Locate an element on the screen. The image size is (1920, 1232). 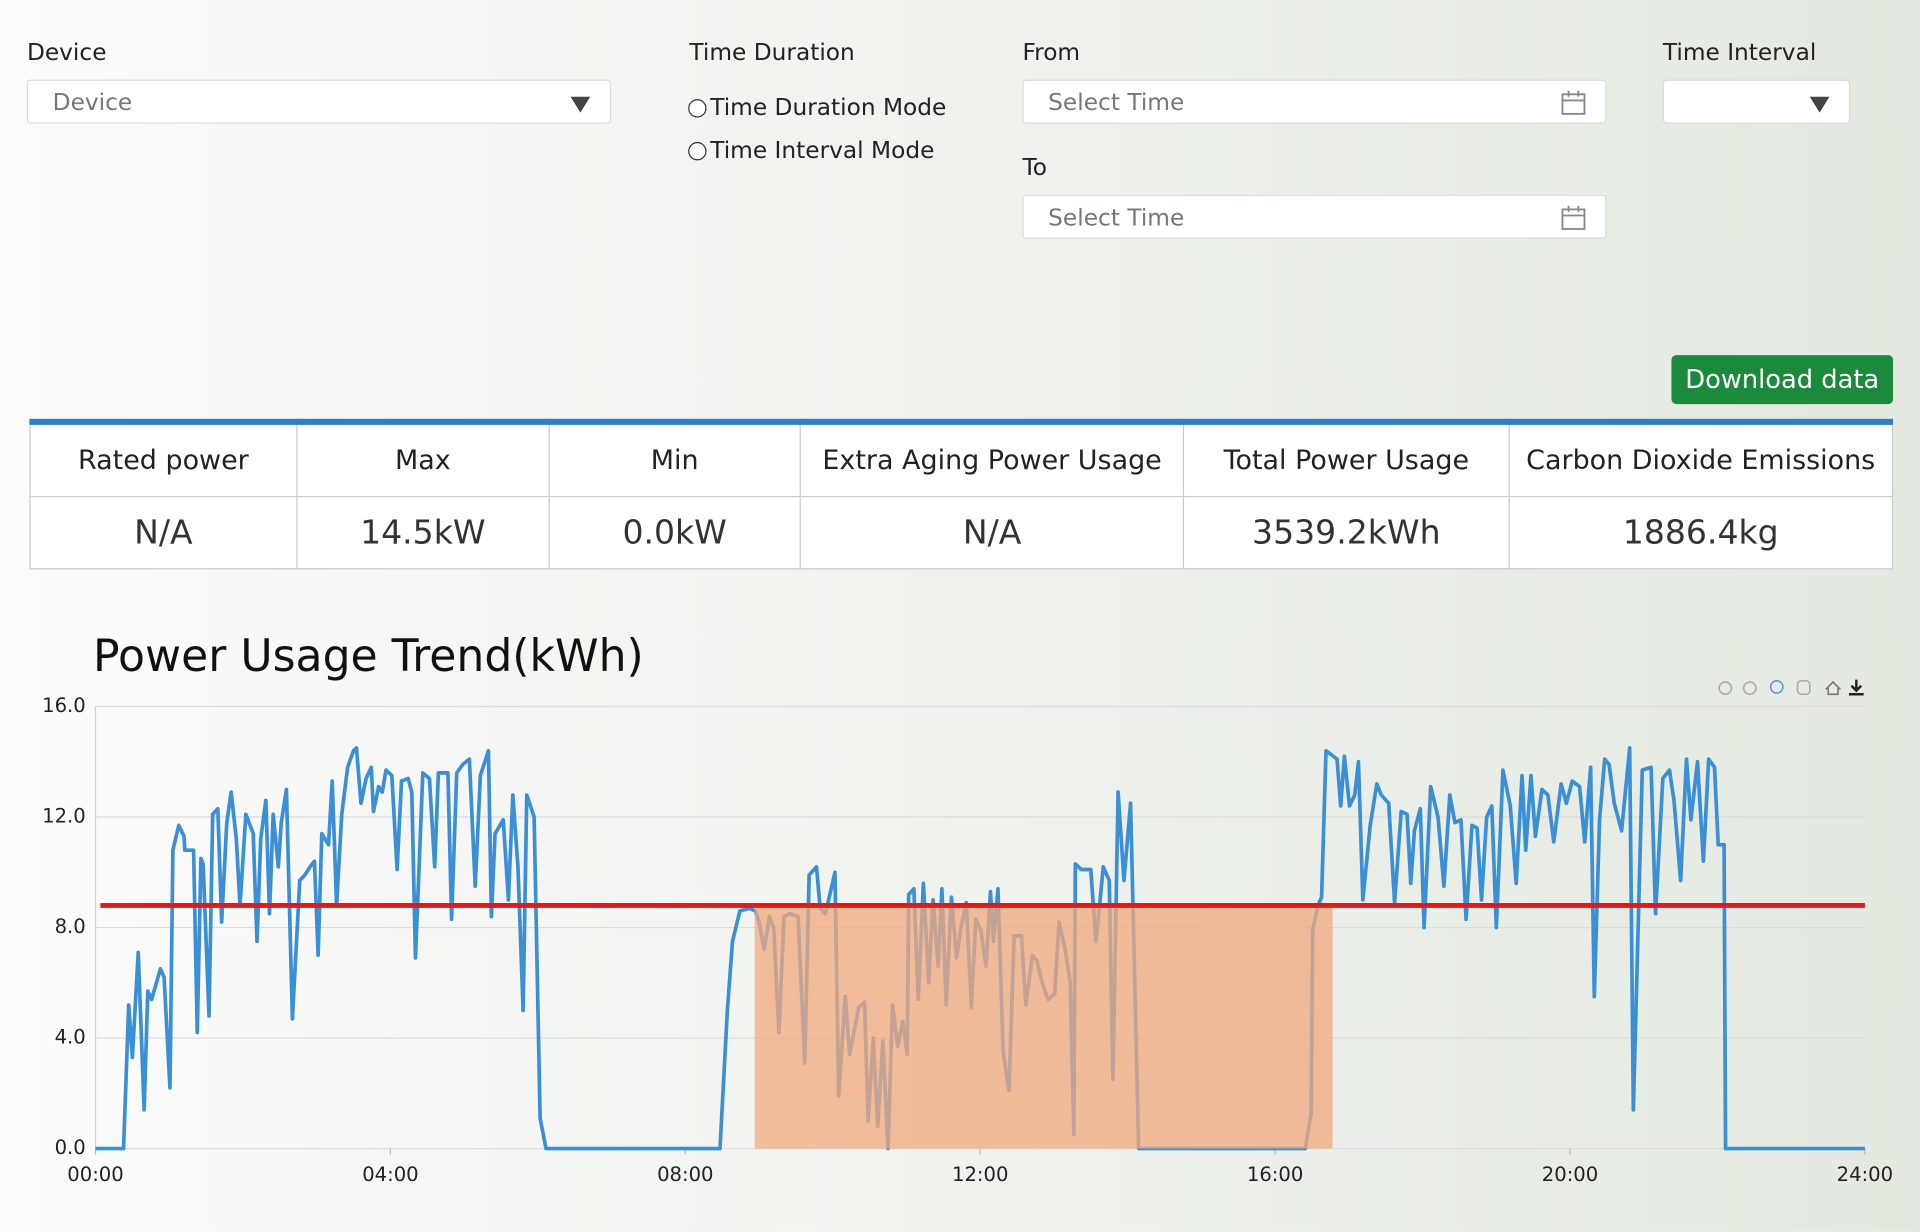
toolbar is located at coordinates (1791, 687).